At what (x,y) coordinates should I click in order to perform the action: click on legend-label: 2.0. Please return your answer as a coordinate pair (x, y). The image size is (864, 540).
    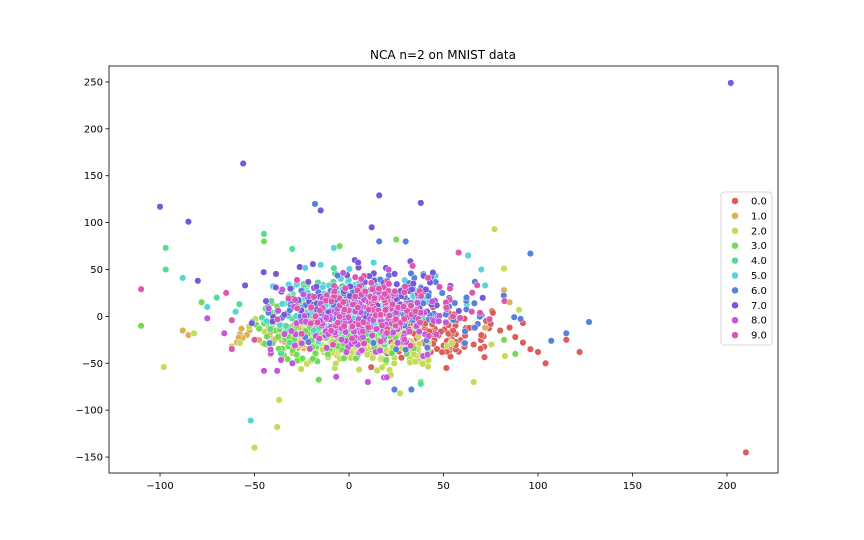
    Looking at the image, I should click on (759, 231).